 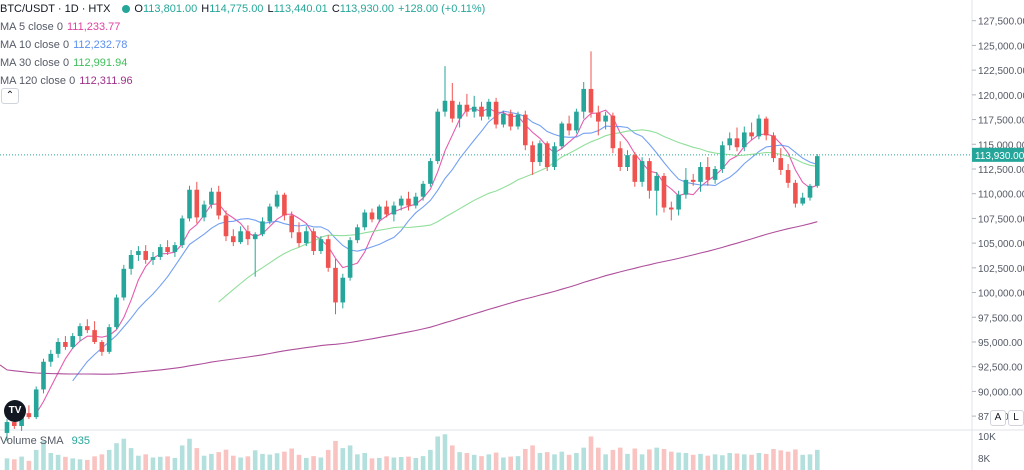 What do you see at coordinates (1016, 418) in the screenshot?
I see `log-scale-button: L` at bounding box center [1016, 418].